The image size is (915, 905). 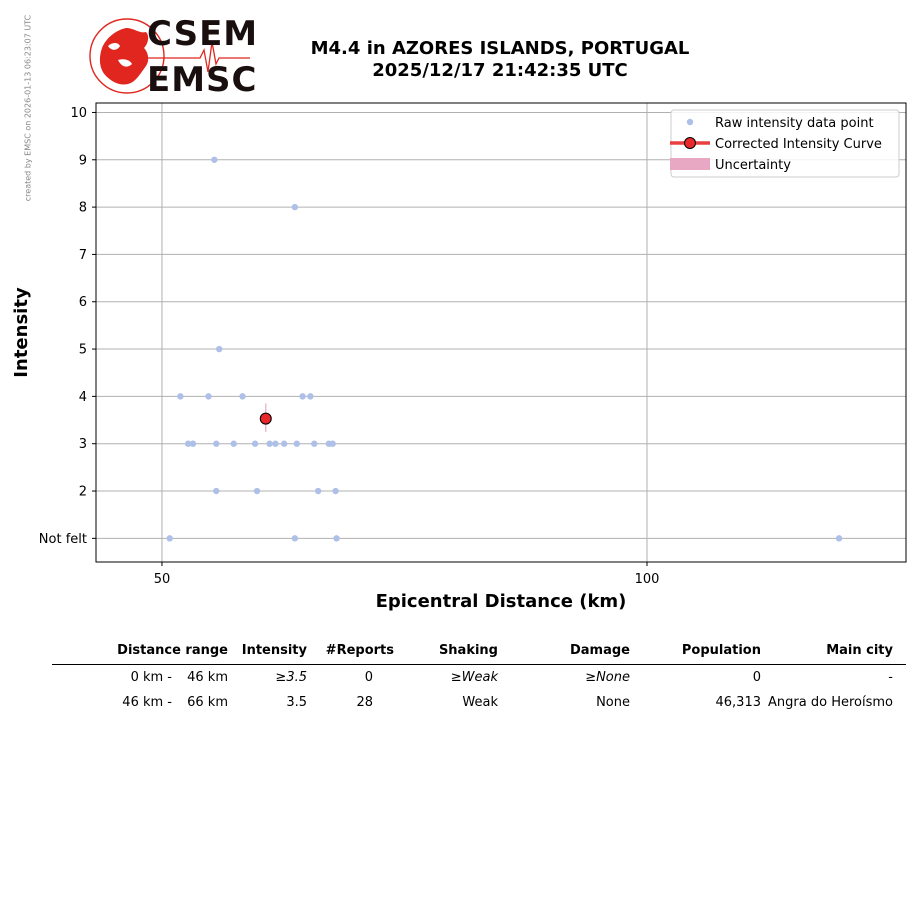 I want to click on x-tick-label: 100, so click(x=647, y=579).